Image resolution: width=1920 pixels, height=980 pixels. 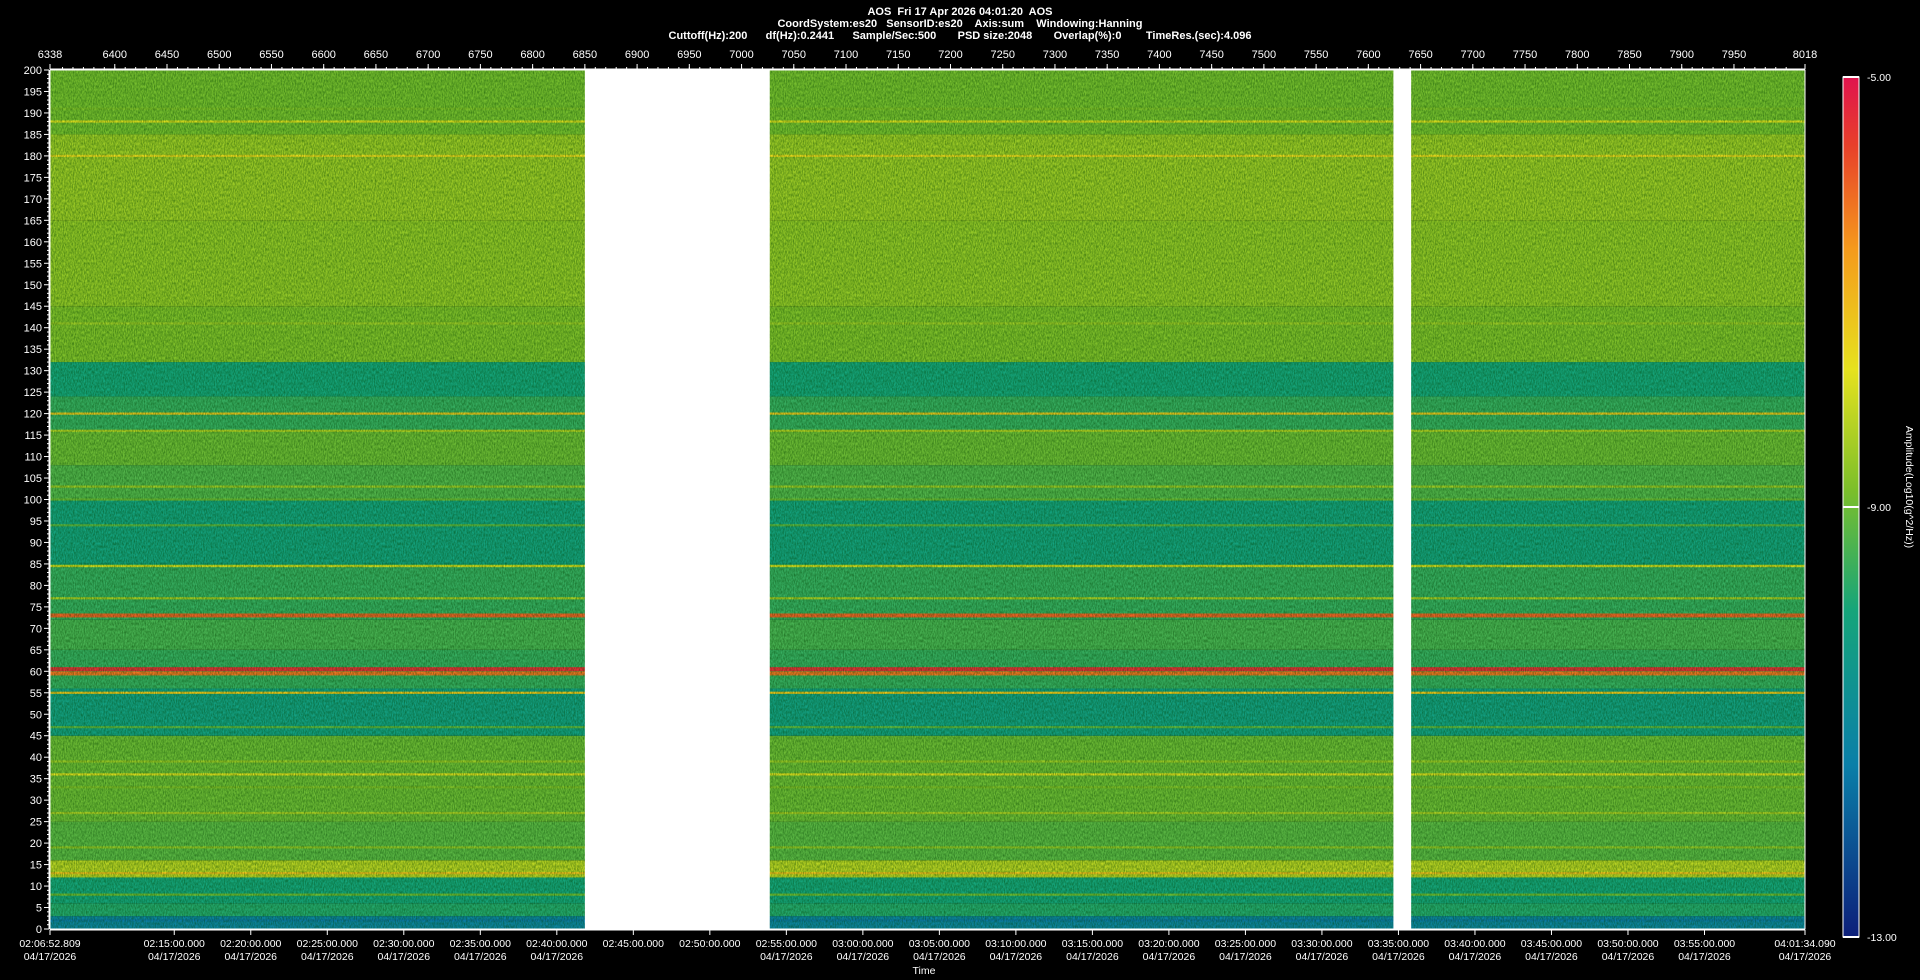 What do you see at coordinates (1316, 55) in the screenshot?
I see `top-tick-label: 7550` at bounding box center [1316, 55].